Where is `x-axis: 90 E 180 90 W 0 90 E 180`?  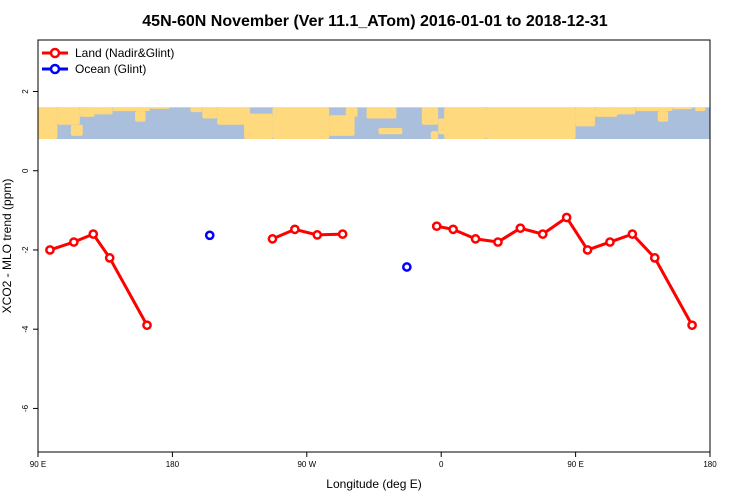 x-axis: 90 E 180 90 W 0 90 E 180 is located at coordinates (373, 460).